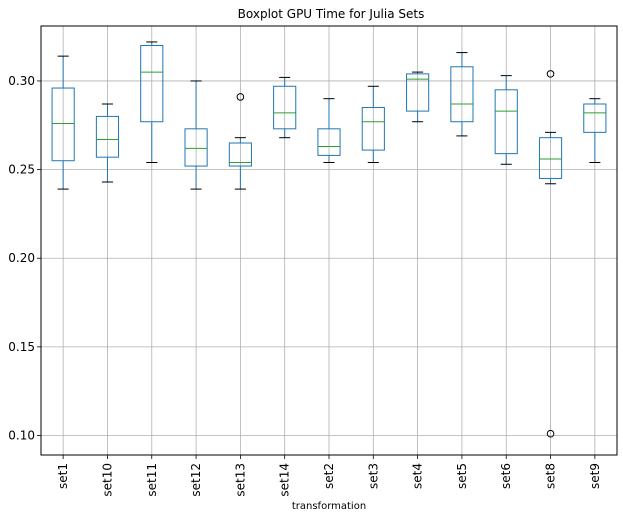 The width and height of the screenshot is (623, 517). What do you see at coordinates (240, 480) in the screenshot?
I see `x-tick-label: set13` at bounding box center [240, 480].